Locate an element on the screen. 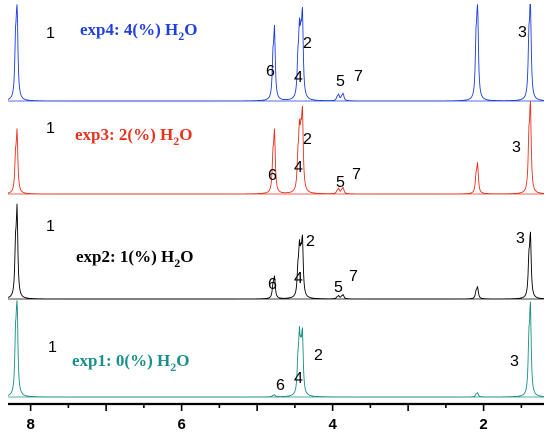 This screenshot has height=444, width=550. x-tick-label: 4 is located at coordinates (332, 424).